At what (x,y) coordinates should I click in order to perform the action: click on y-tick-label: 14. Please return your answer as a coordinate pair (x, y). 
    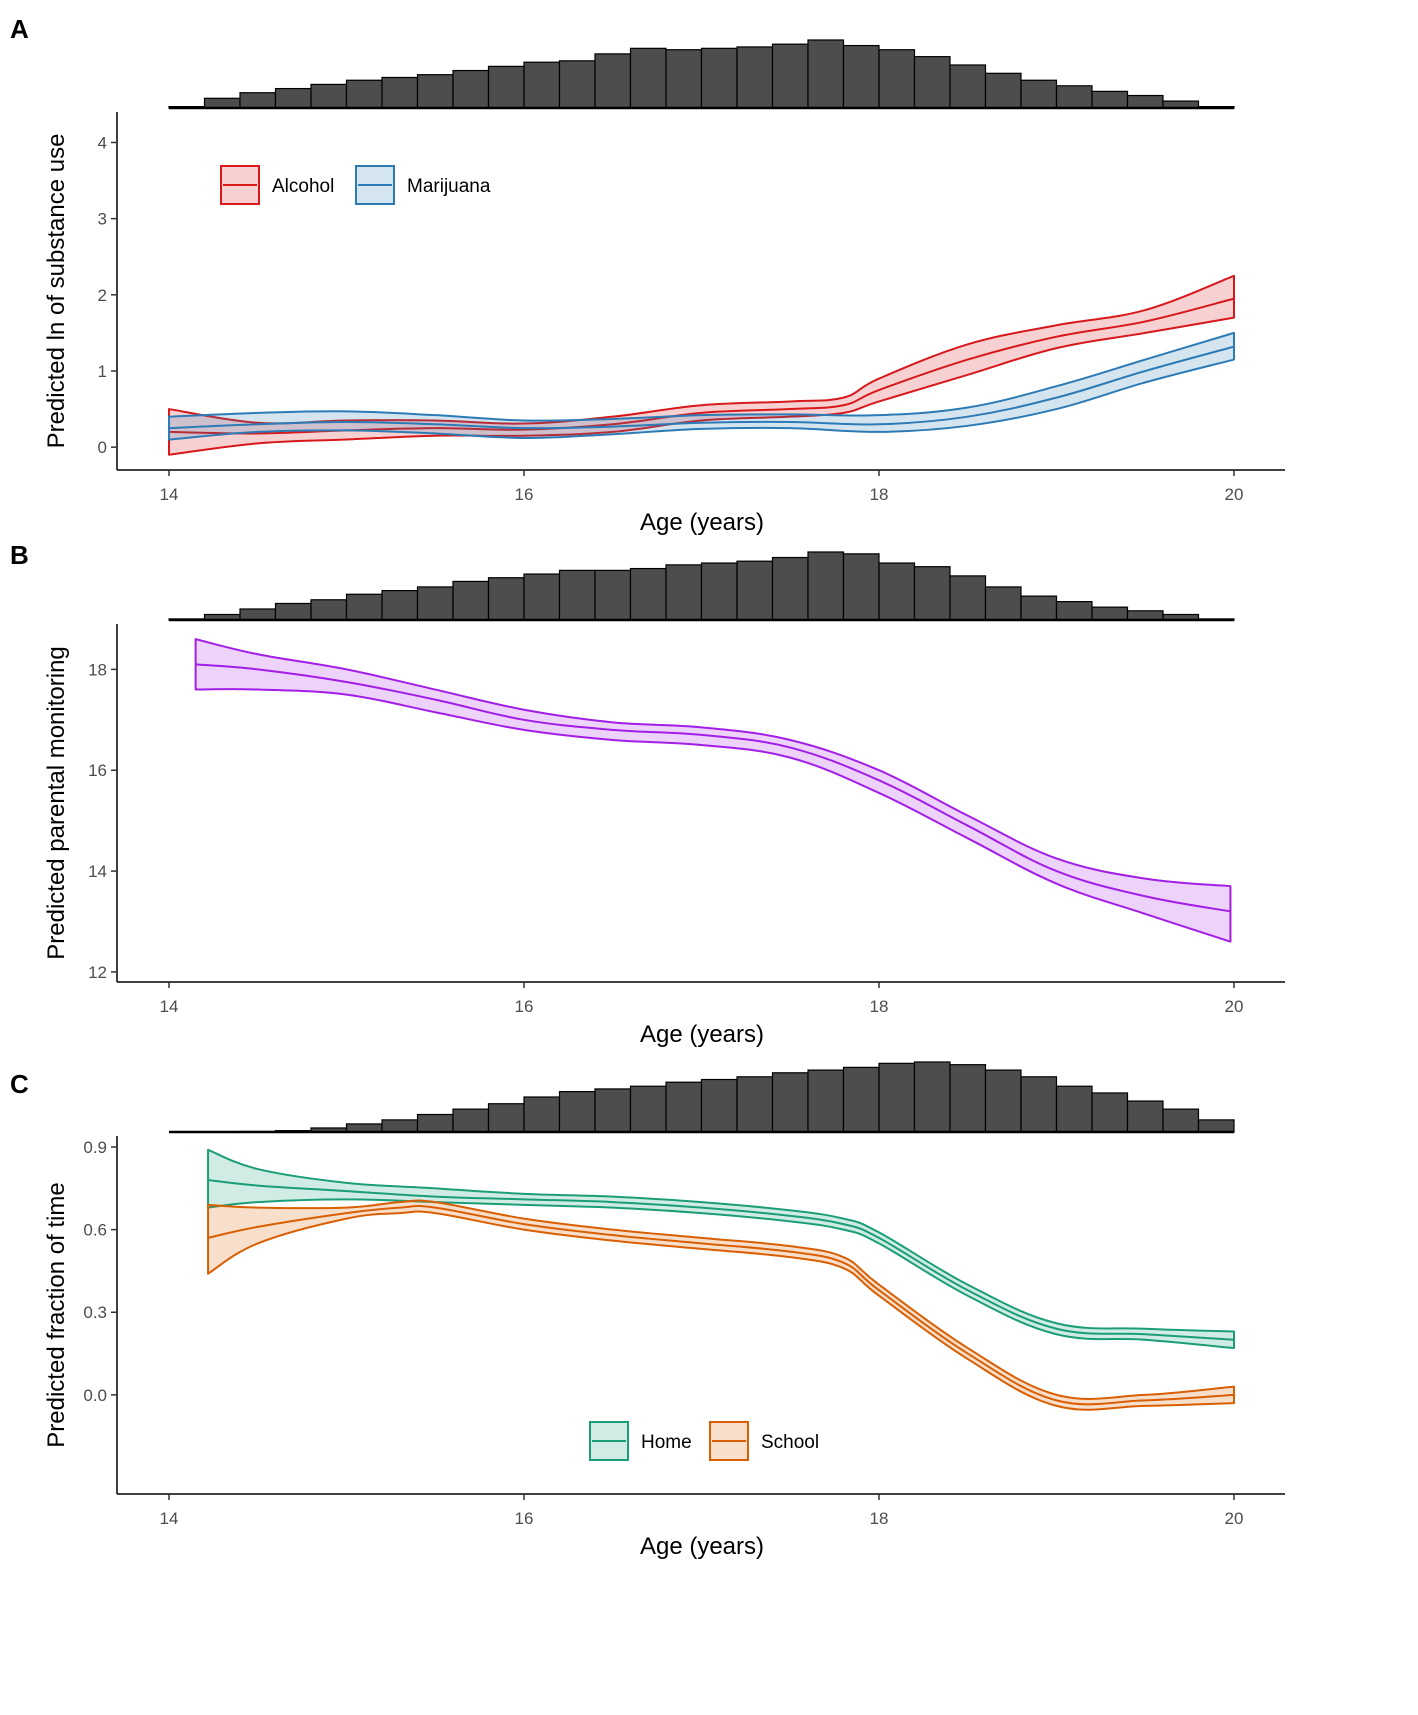
    Looking at the image, I should click on (97, 871).